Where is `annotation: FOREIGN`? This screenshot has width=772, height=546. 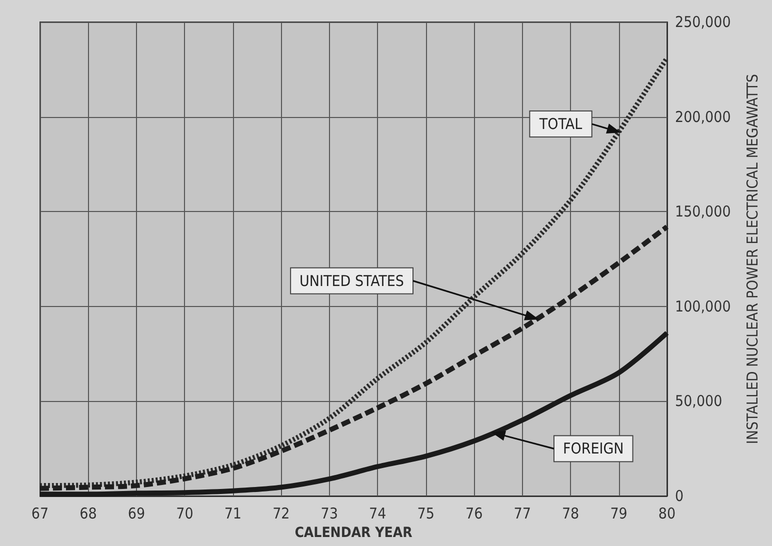
annotation: FOREIGN is located at coordinates (593, 449).